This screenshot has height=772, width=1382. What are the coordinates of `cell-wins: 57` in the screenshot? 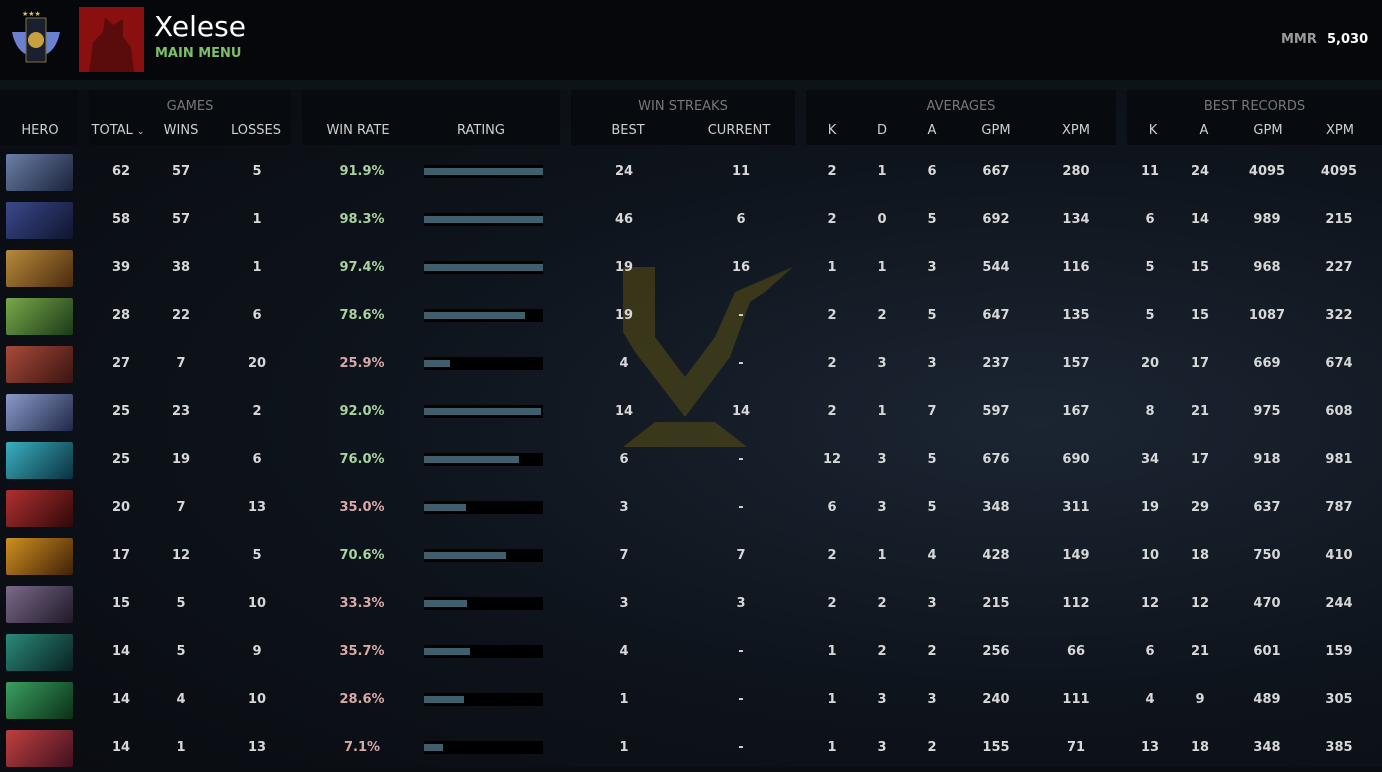 It's located at (181, 171).